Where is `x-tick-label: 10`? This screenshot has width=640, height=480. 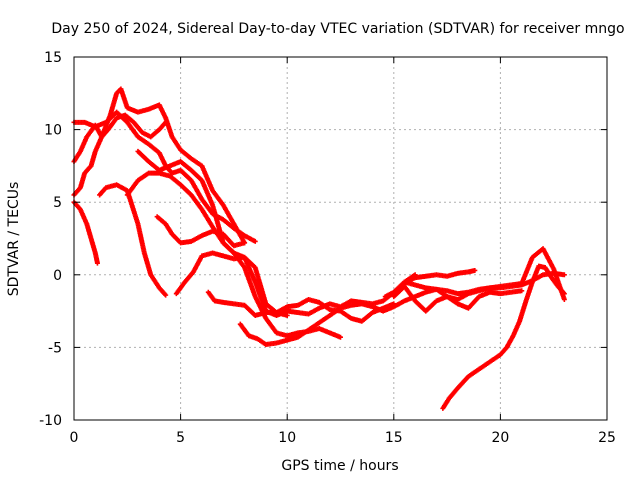 x-tick-label: 10 is located at coordinates (287, 438).